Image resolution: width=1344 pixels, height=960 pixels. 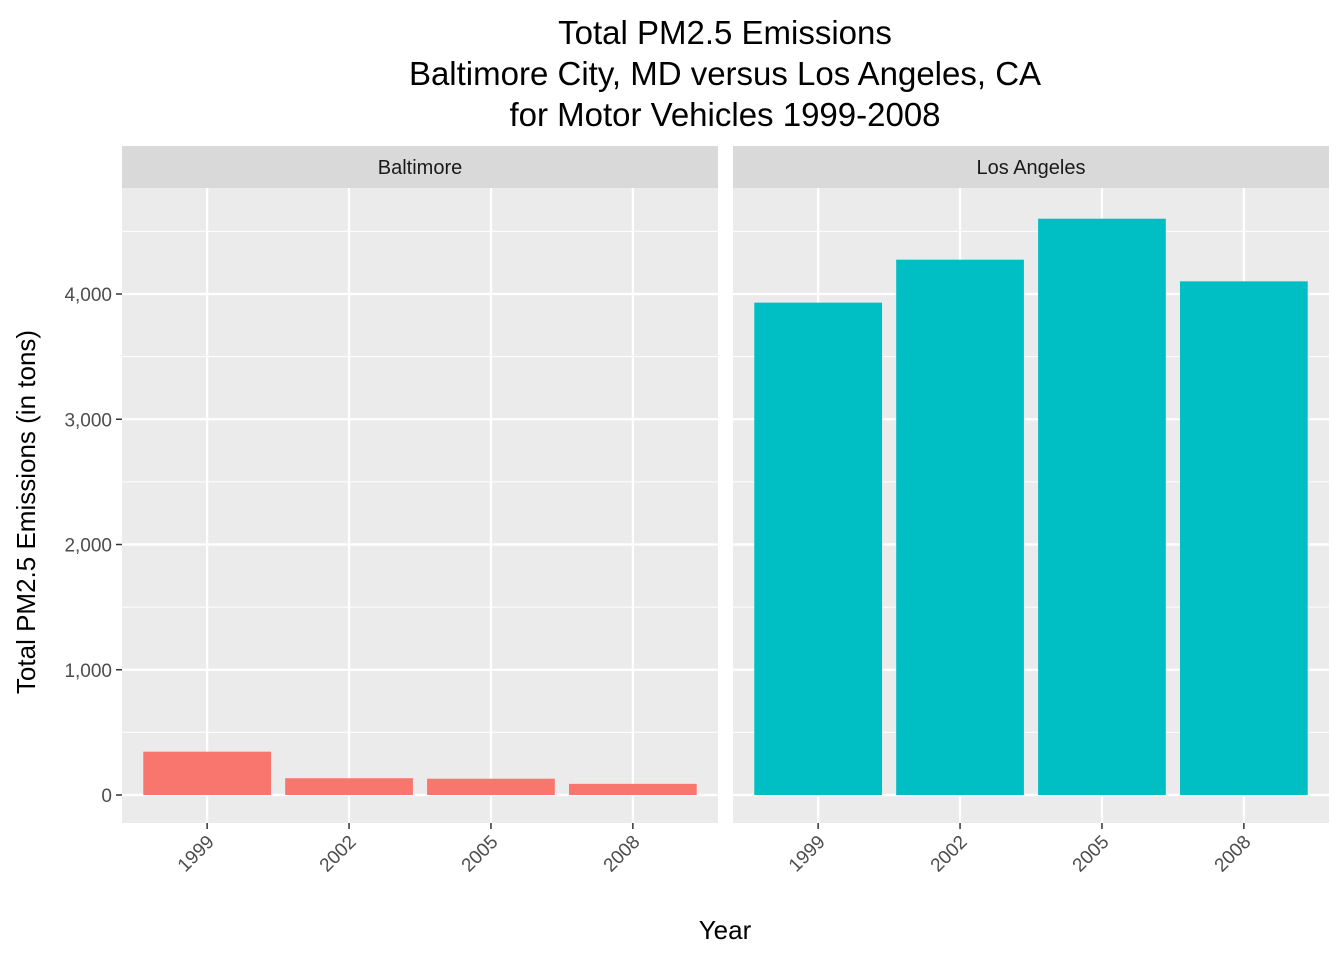 What do you see at coordinates (88, 671) in the screenshot?
I see `y-tick-label: 1,000` at bounding box center [88, 671].